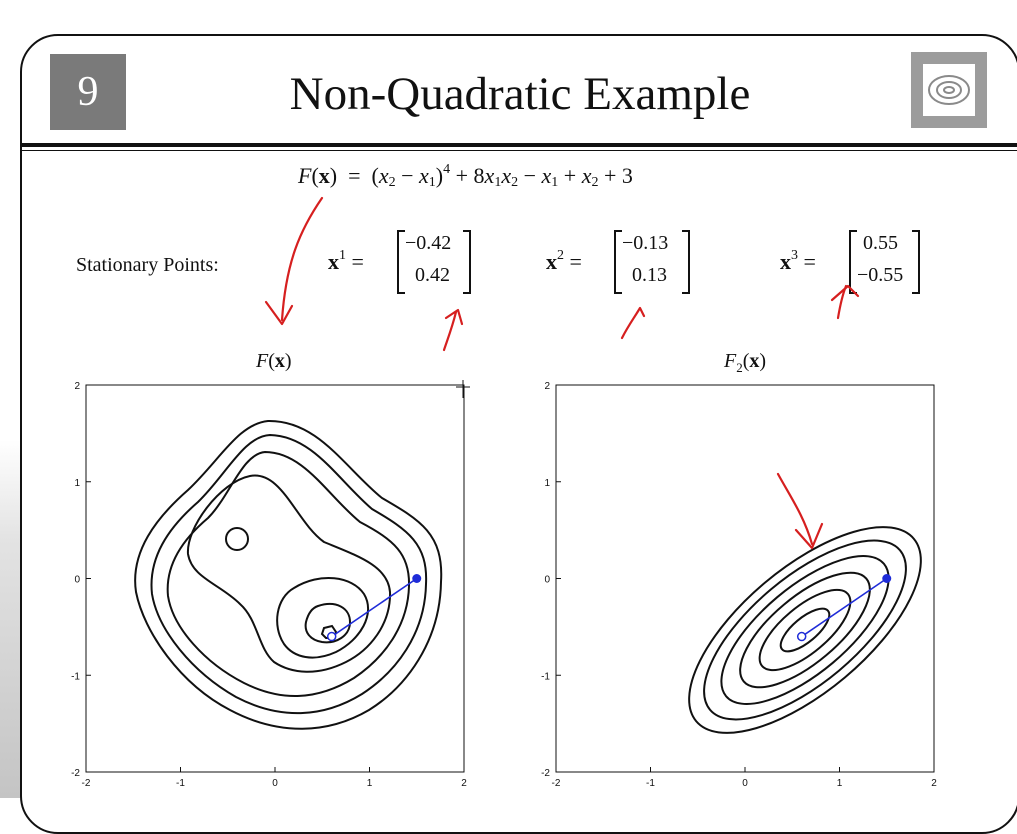 The image size is (1017, 834). Describe the element at coordinates (564, 261) in the screenshot. I see `point-2-name: x2 =` at that location.